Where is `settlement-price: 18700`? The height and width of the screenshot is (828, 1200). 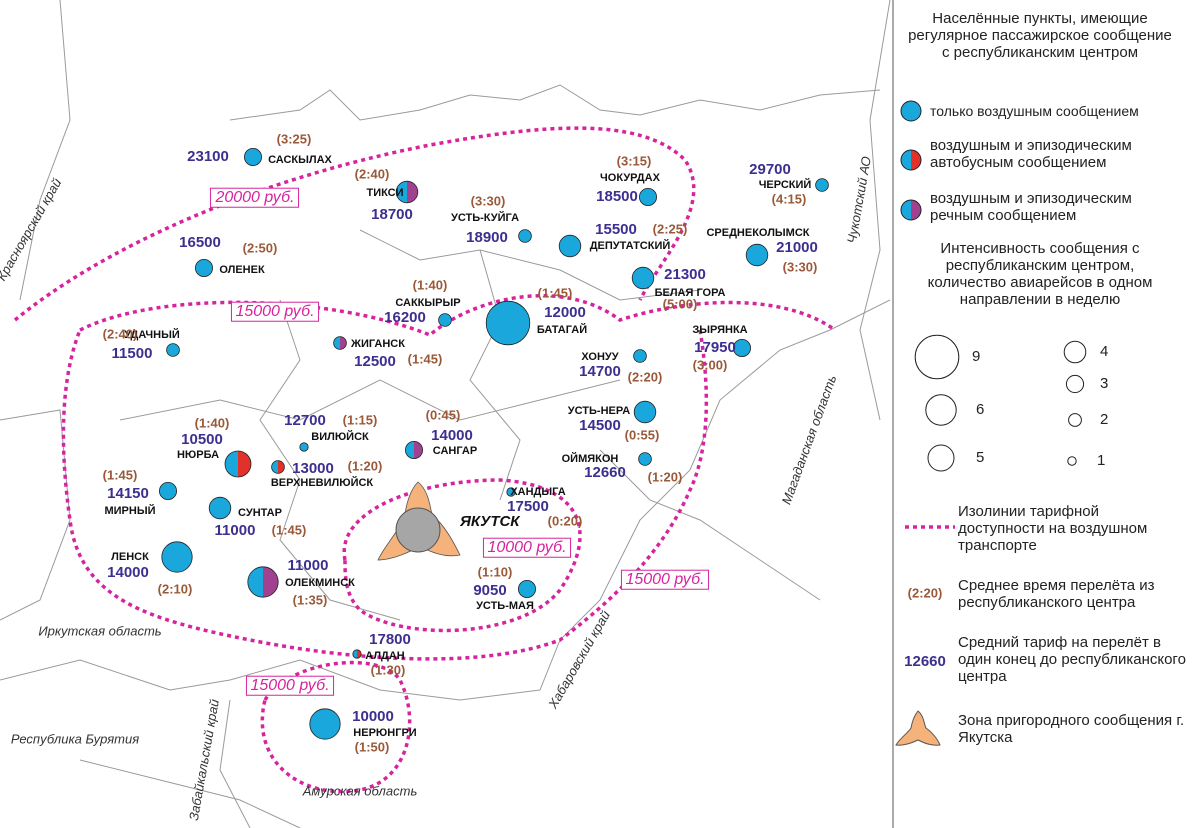
settlement-price: 18700 is located at coordinates (392, 214).